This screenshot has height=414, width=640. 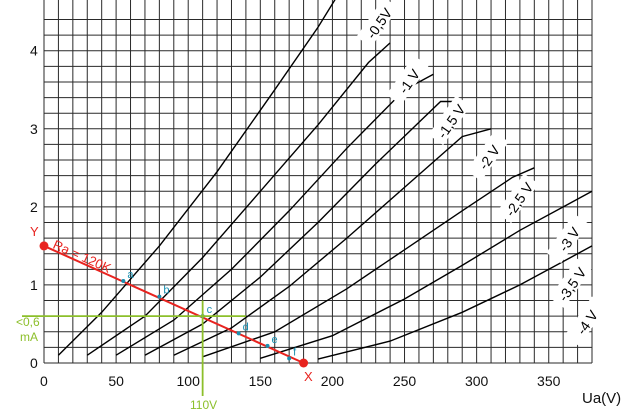 What do you see at coordinates (34, 285) in the screenshot?
I see `y-tick-label: 1` at bounding box center [34, 285].